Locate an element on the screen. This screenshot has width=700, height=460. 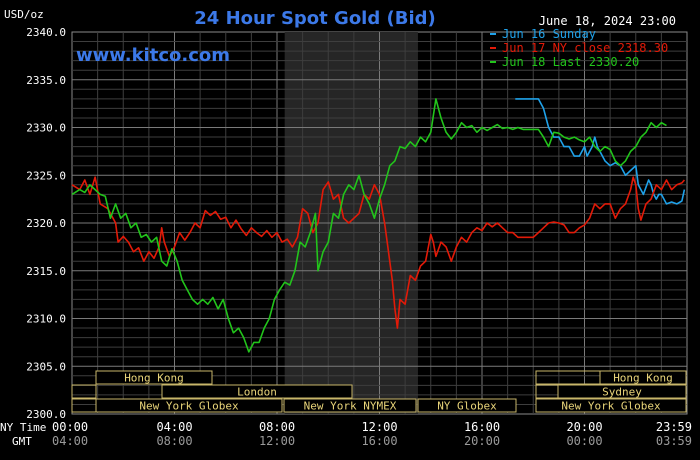
session-label: London is located at coordinates (257, 392).